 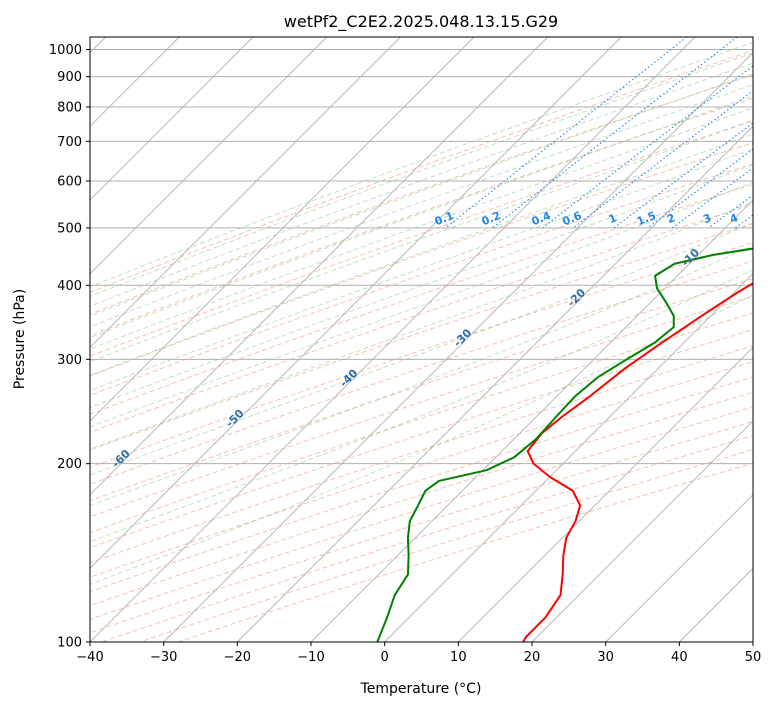 What do you see at coordinates (65, 50) in the screenshot?
I see `y-tick-label: 1000` at bounding box center [65, 50].